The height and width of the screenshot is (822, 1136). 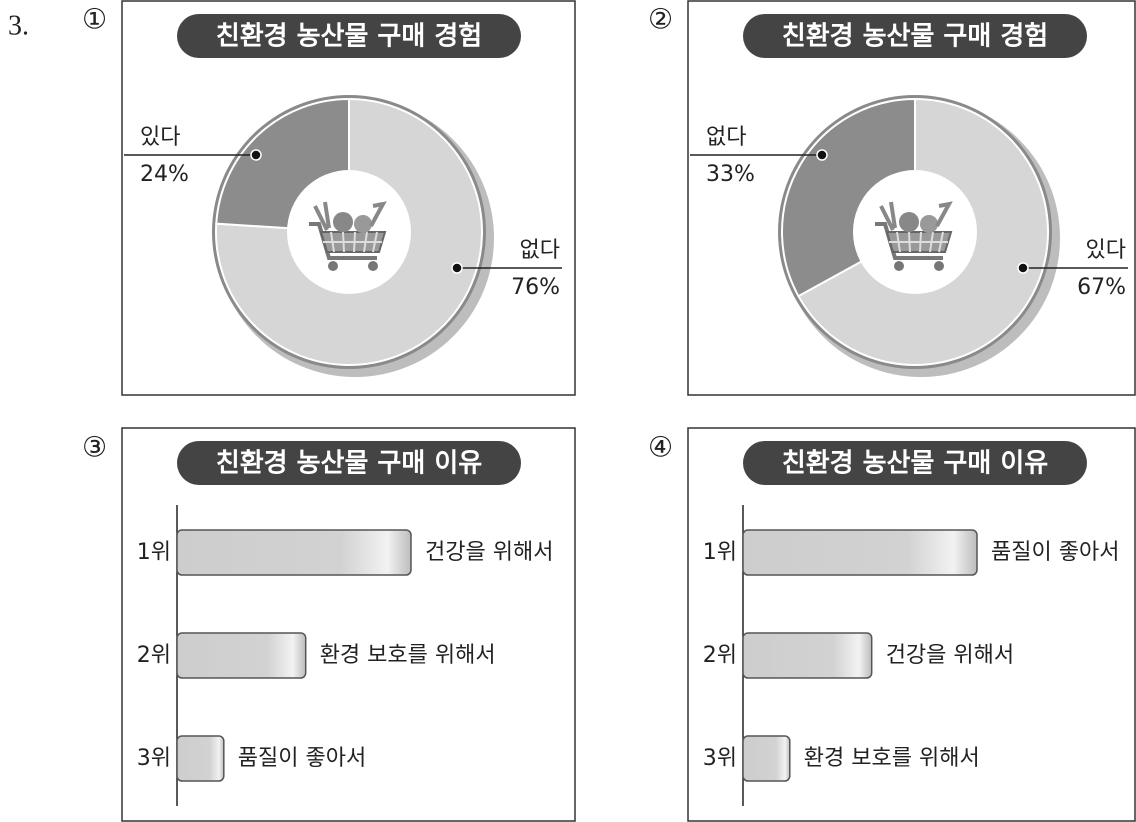 I want to click on option-marker: ④, so click(x=660, y=447).